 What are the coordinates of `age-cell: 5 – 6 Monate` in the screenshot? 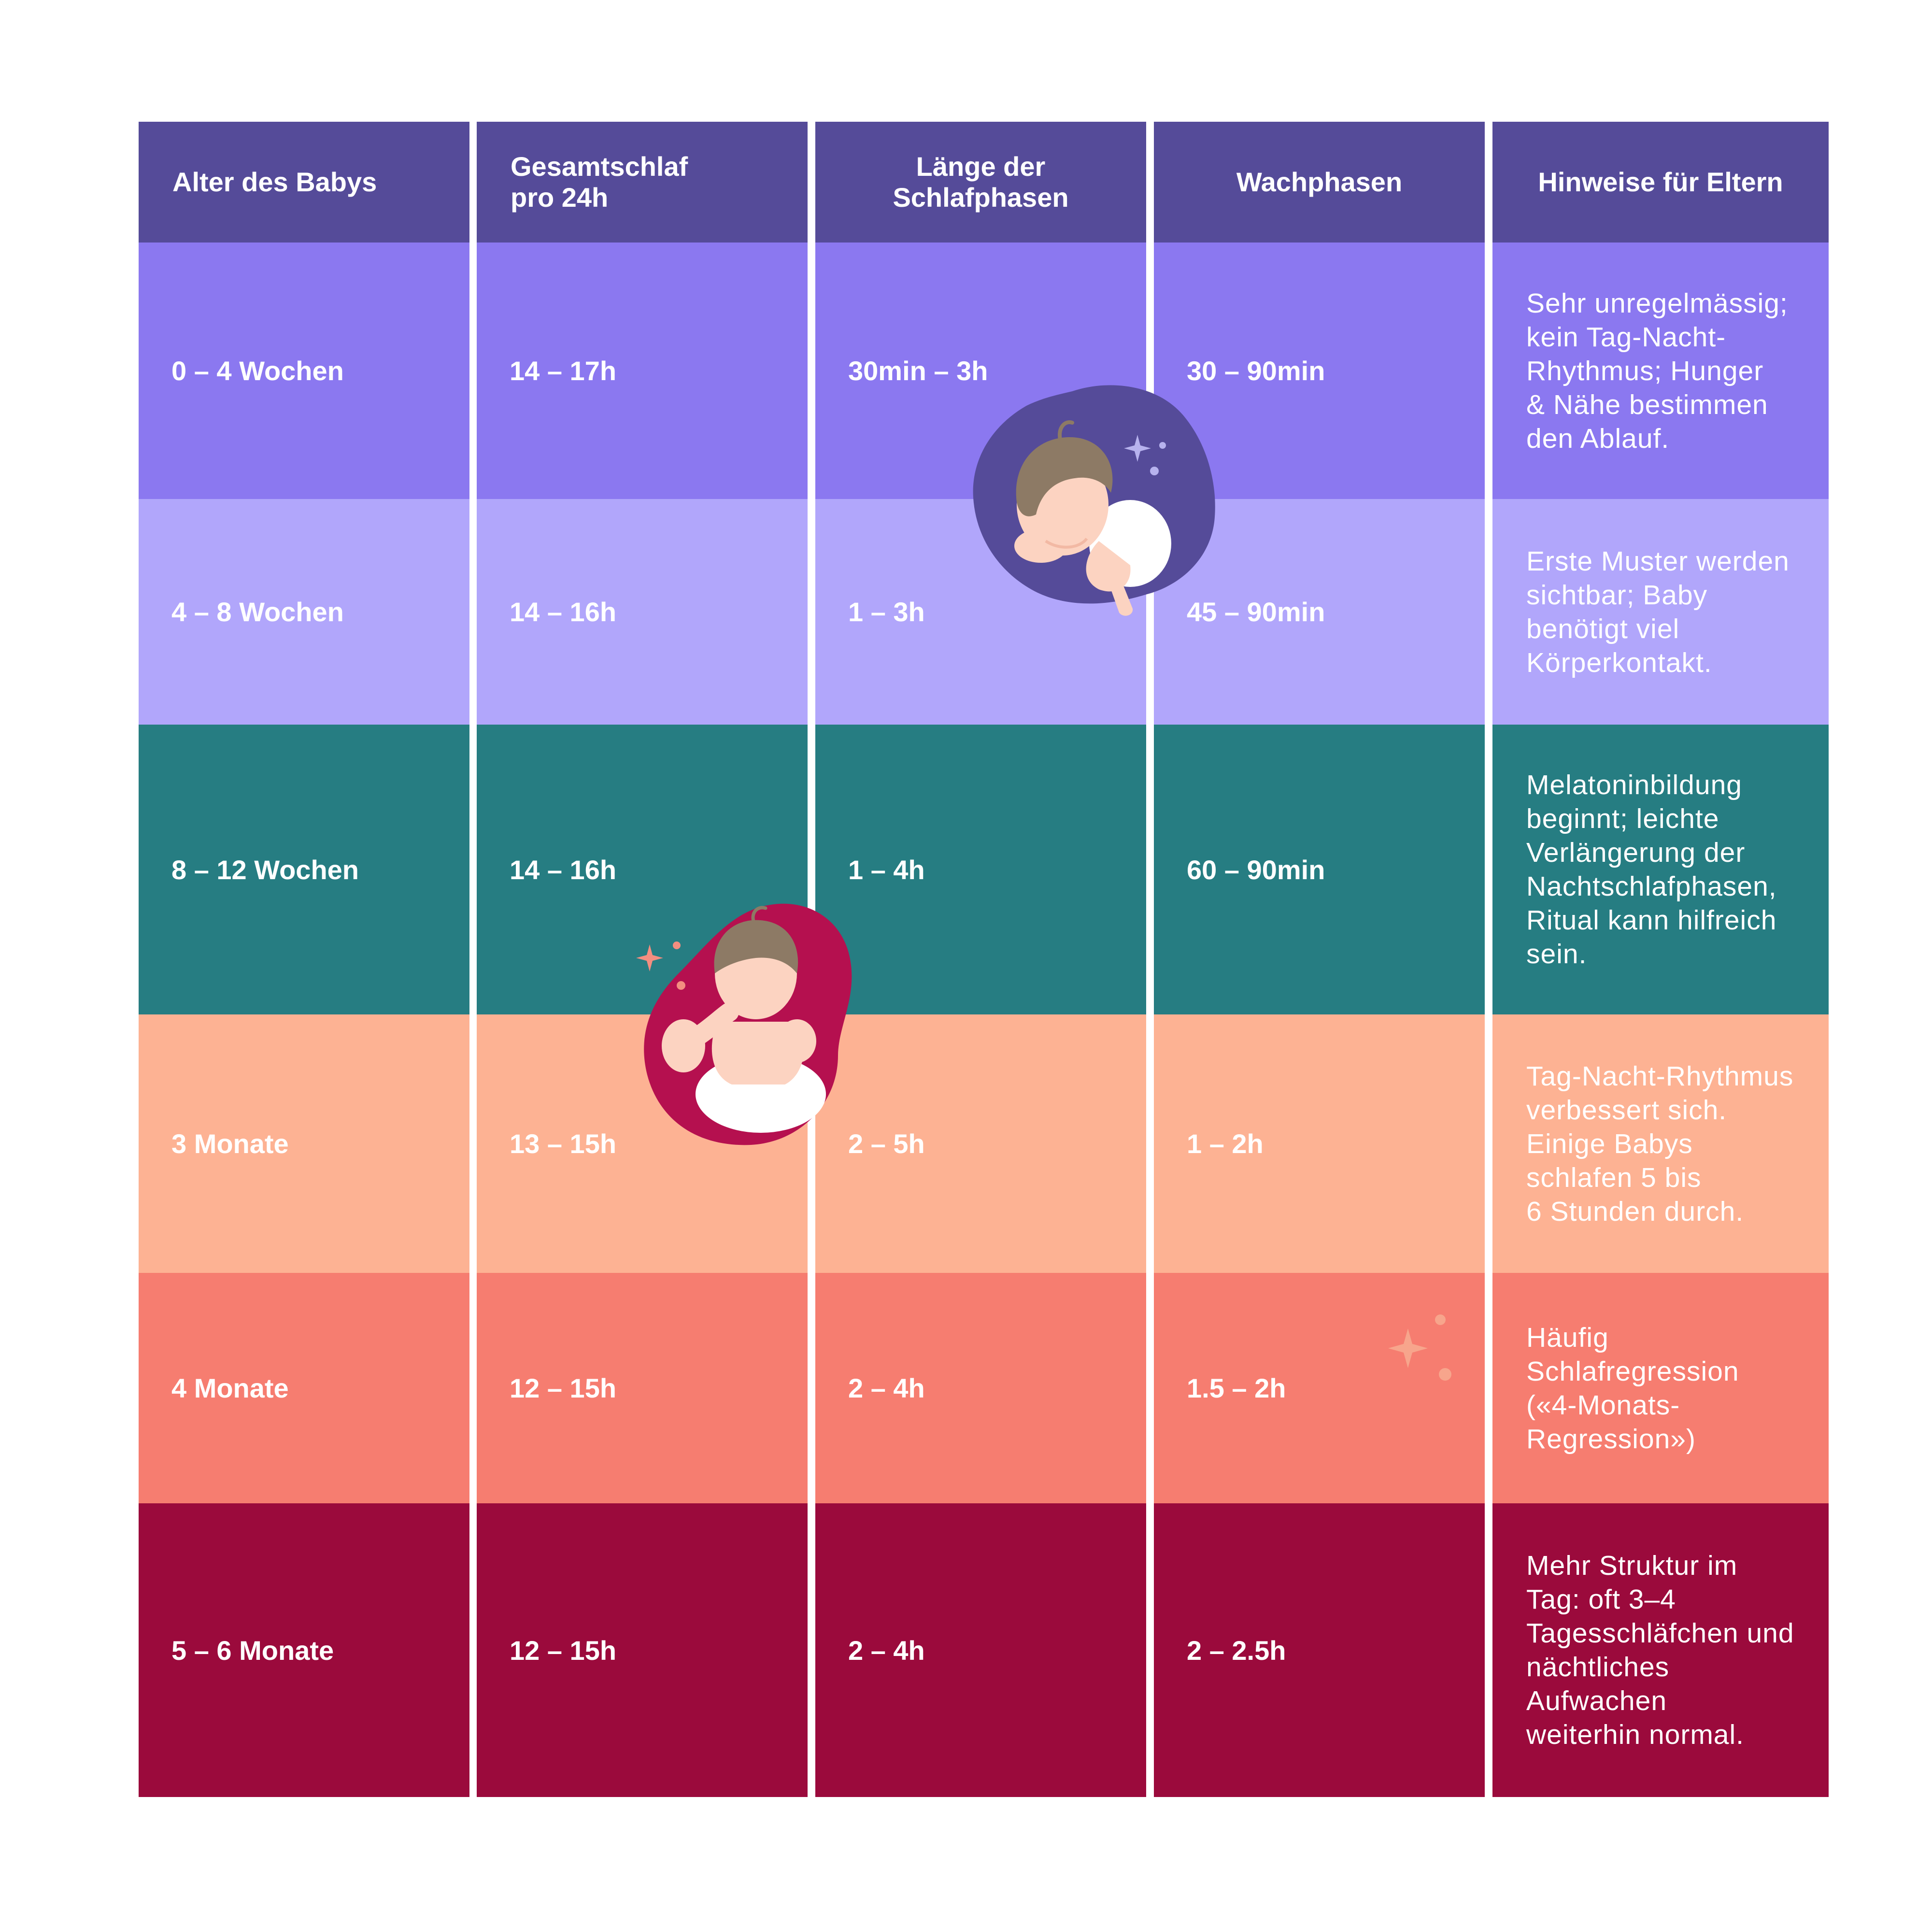 It's located at (304, 1650).